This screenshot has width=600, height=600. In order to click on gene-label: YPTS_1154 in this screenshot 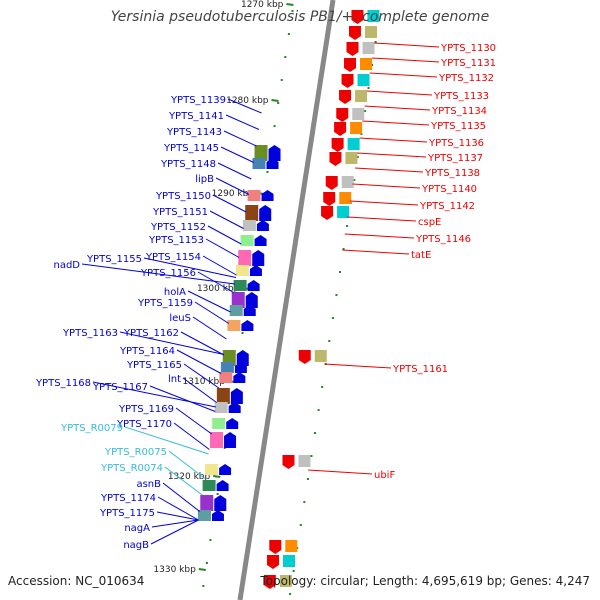, I will do `click(173, 257)`.